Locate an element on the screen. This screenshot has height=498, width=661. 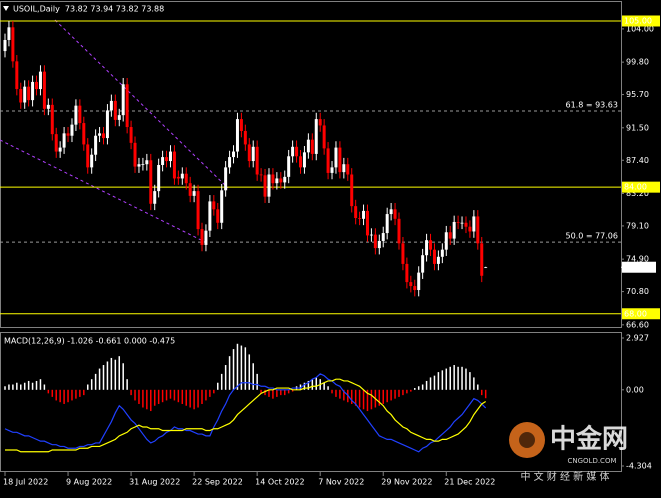
y-tick-label: 74.90 is located at coordinates (637, 259).